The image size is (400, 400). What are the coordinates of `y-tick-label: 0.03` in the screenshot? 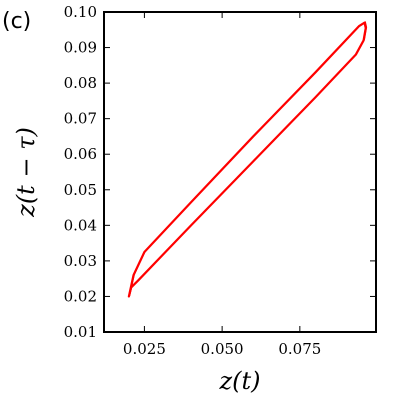 It's located at (80, 261).